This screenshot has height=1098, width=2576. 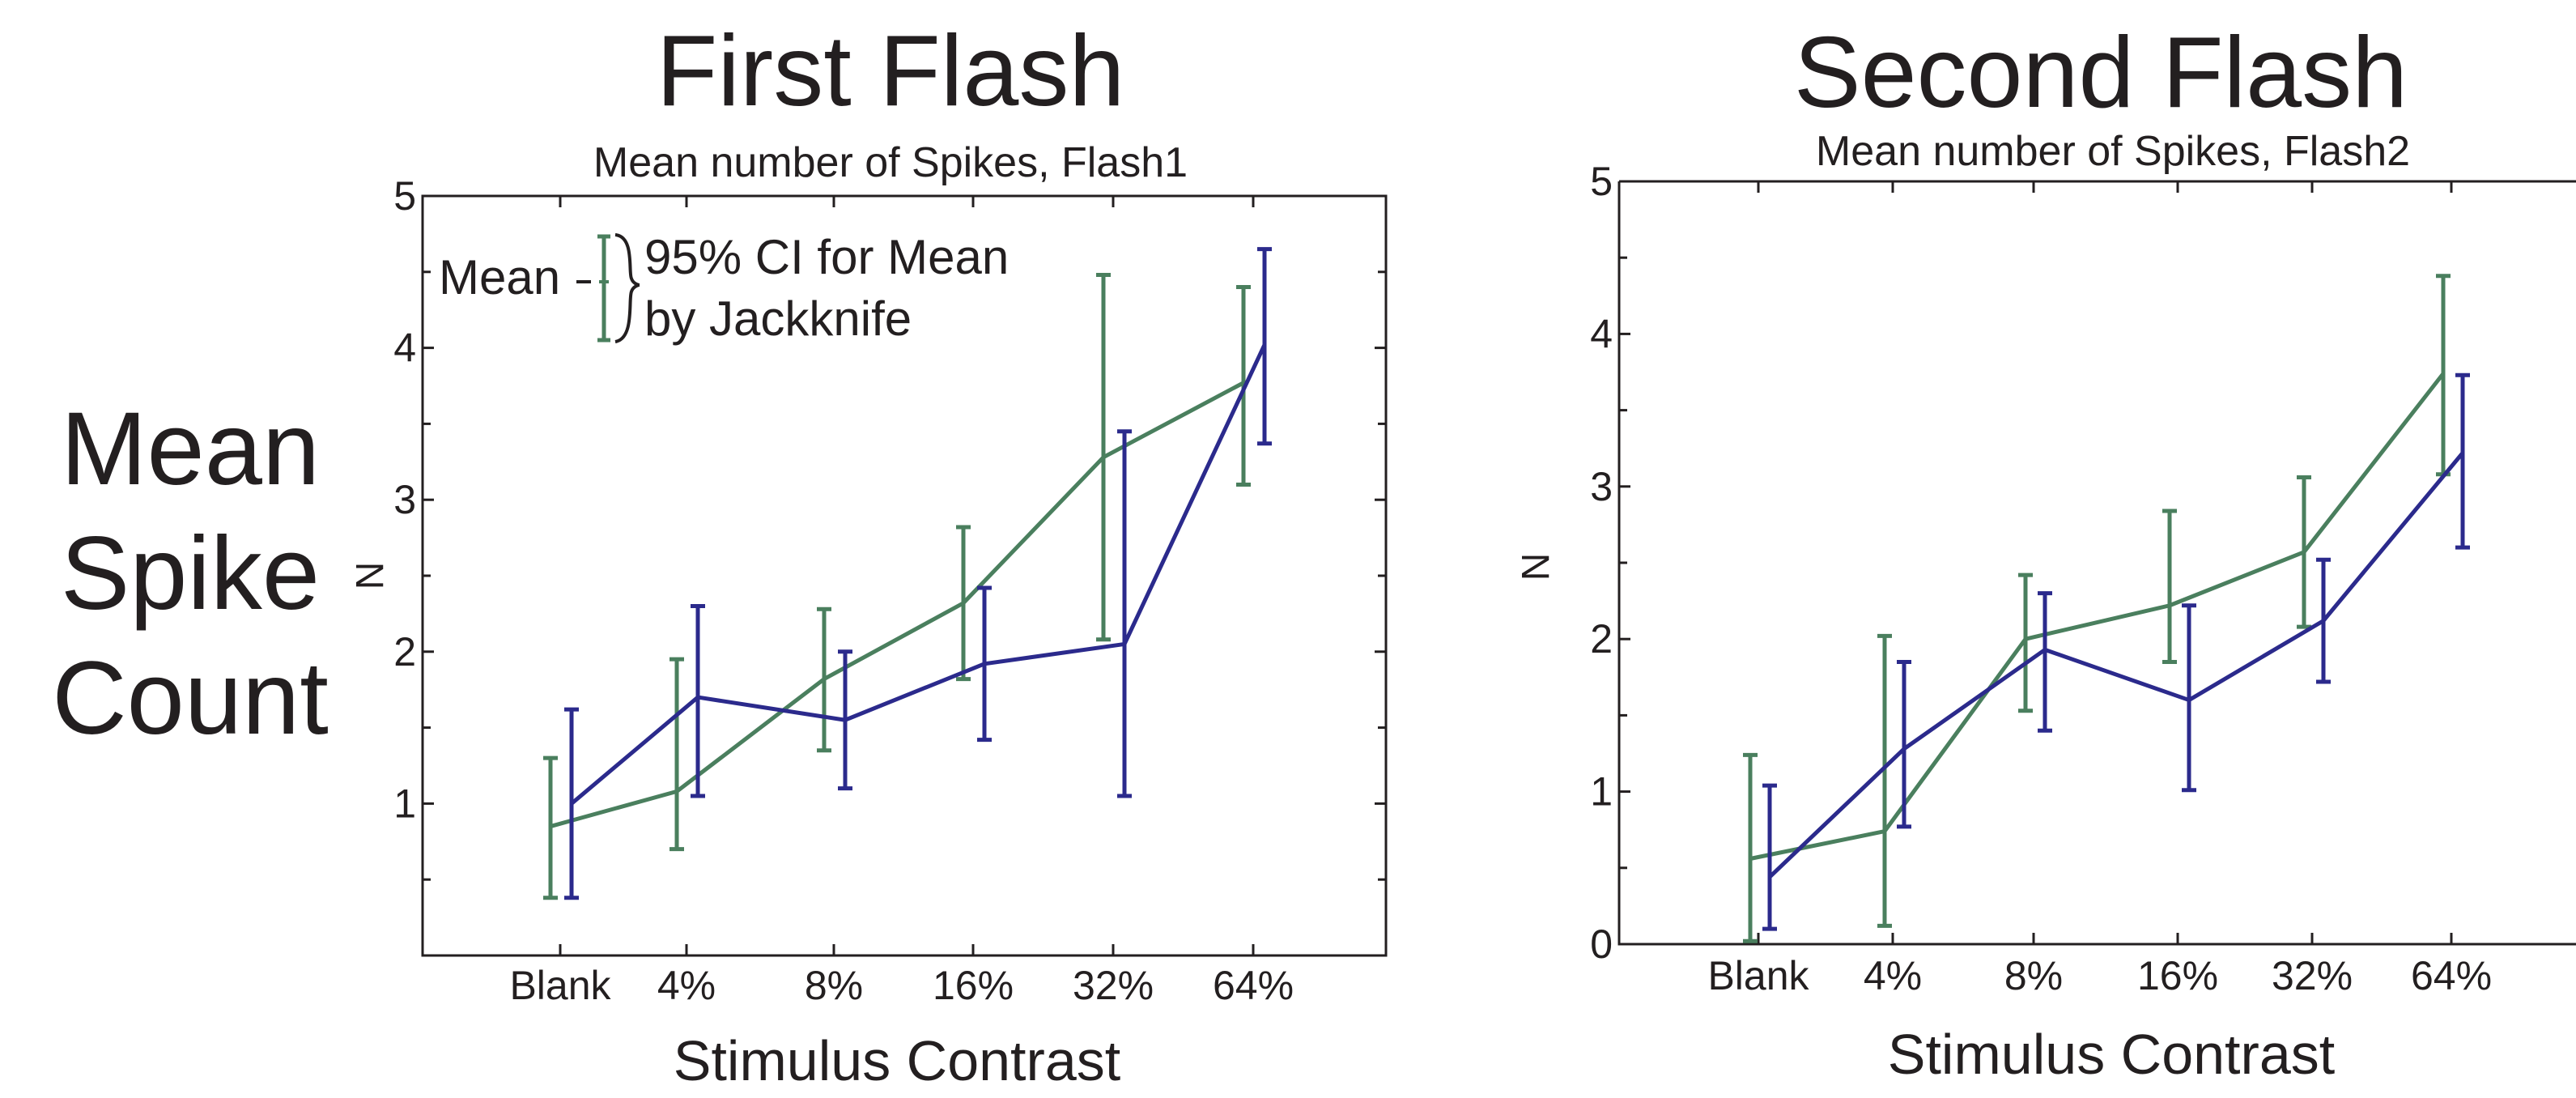 I want to click on side-label-line-1: Mean, so click(x=191, y=449).